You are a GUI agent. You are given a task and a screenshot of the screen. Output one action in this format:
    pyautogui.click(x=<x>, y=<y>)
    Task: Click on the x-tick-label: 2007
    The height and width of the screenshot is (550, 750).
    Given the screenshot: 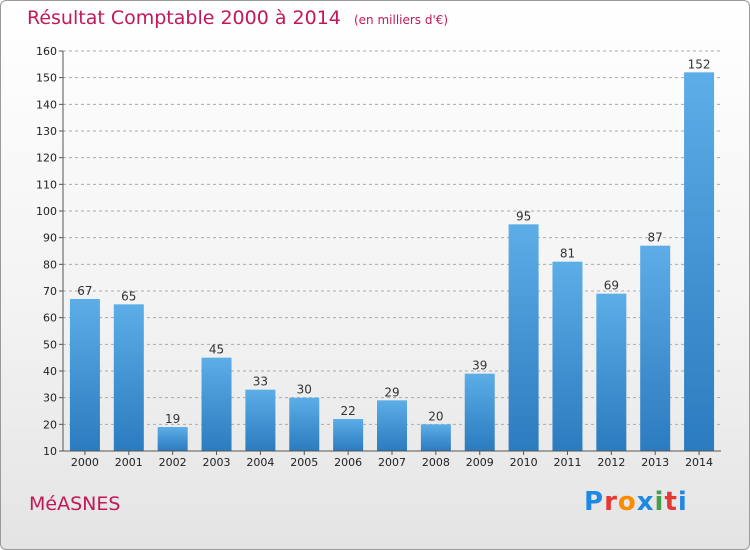 What is the action you would take?
    pyautogui.click(x=392, y=462)
    